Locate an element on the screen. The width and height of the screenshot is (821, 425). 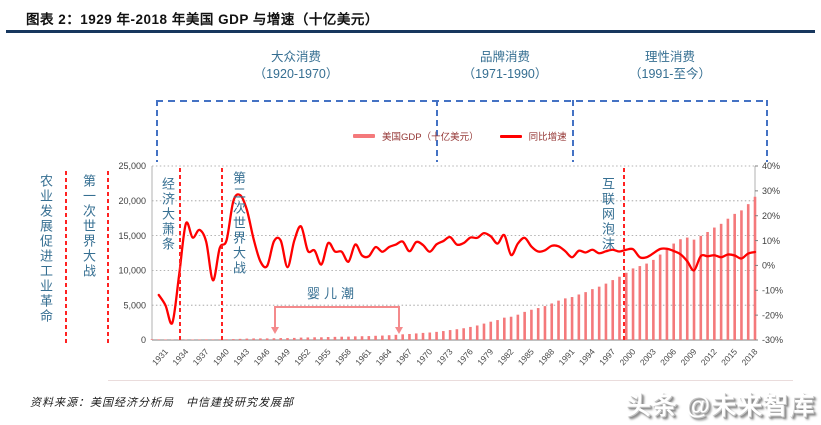
x-axis-label: 1952 is located at coordinates (302, 356).